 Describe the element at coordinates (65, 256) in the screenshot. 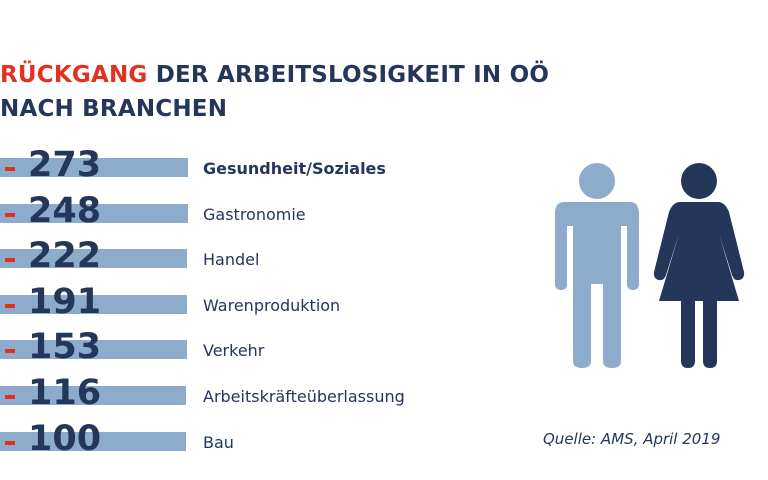

I see `value-label: 222` at that location.